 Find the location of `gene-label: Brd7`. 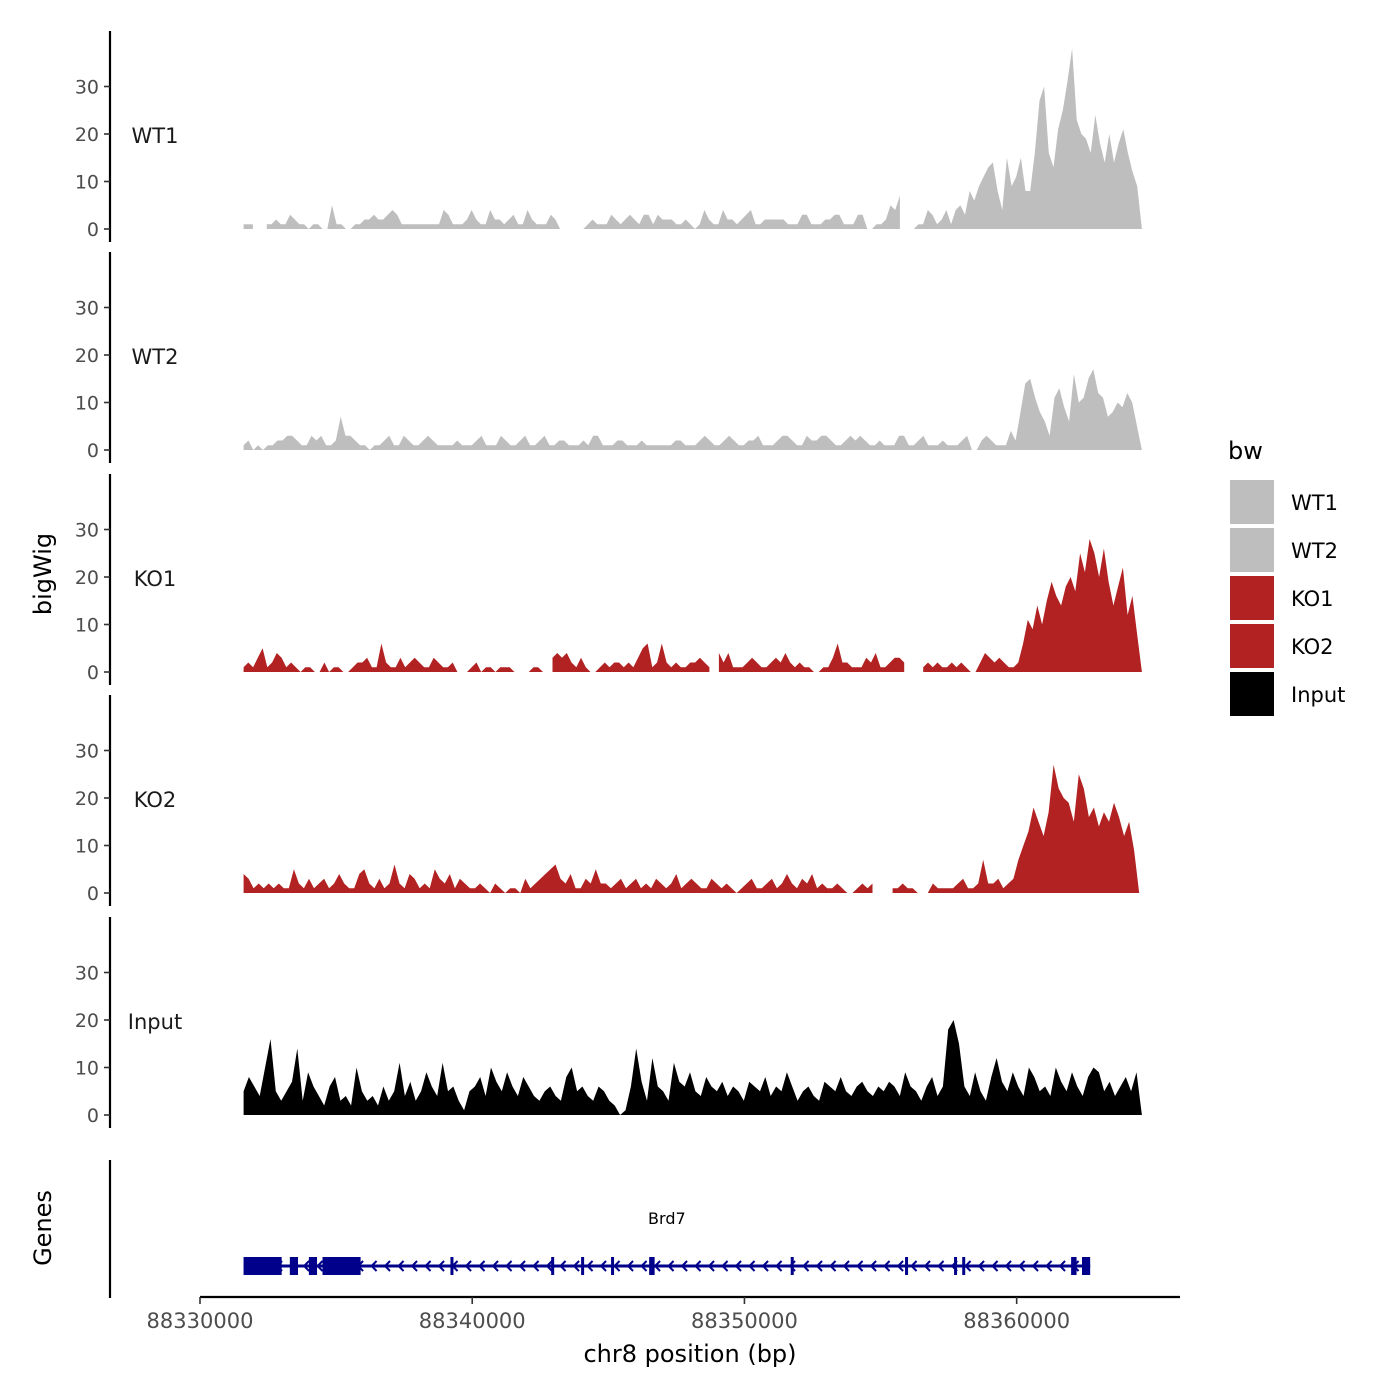

gene-label: Brd7 is located at coordinates (667, 1218).